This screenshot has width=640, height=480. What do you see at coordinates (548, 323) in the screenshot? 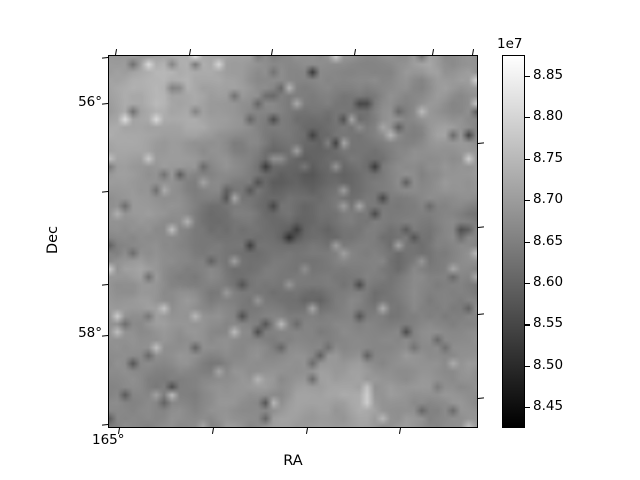
I see `colorbar-tick-label-6: 8.55` at bounding box center [548, 323].